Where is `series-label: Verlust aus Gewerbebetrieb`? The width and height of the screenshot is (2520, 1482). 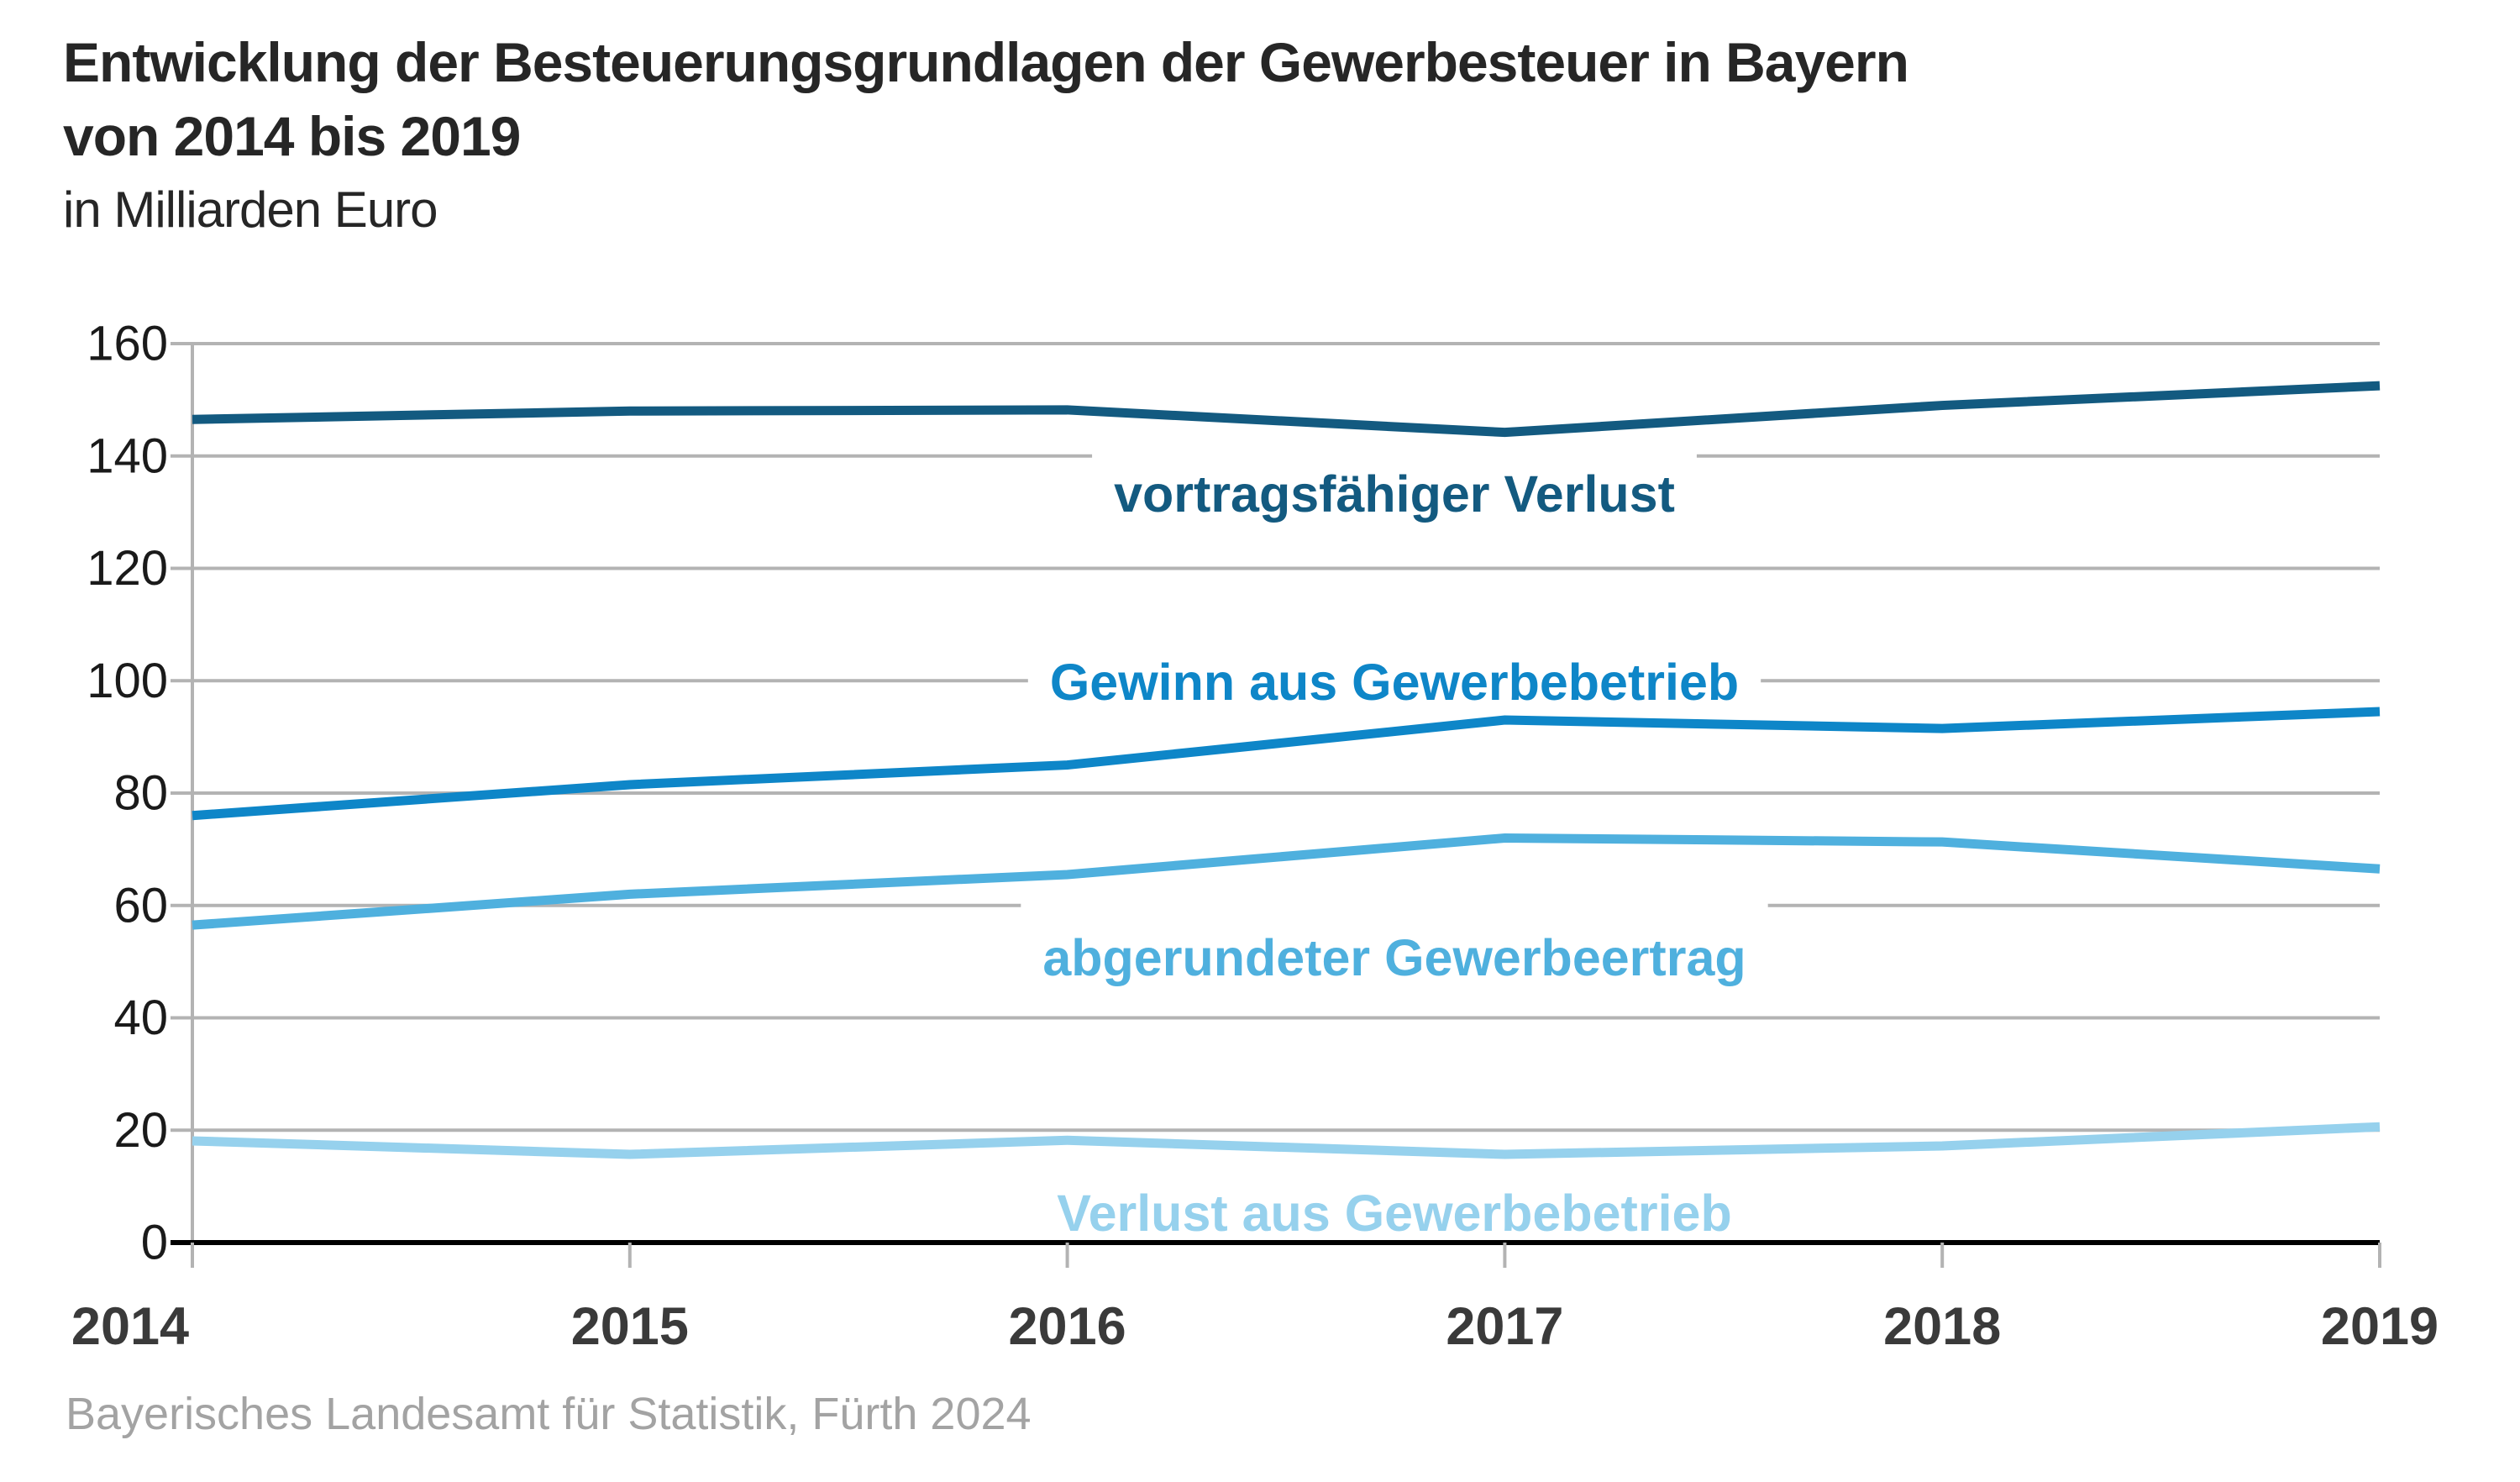 series-label: Verlust aus Gewerbebetrieb is located at coordinates (1394, 1213).